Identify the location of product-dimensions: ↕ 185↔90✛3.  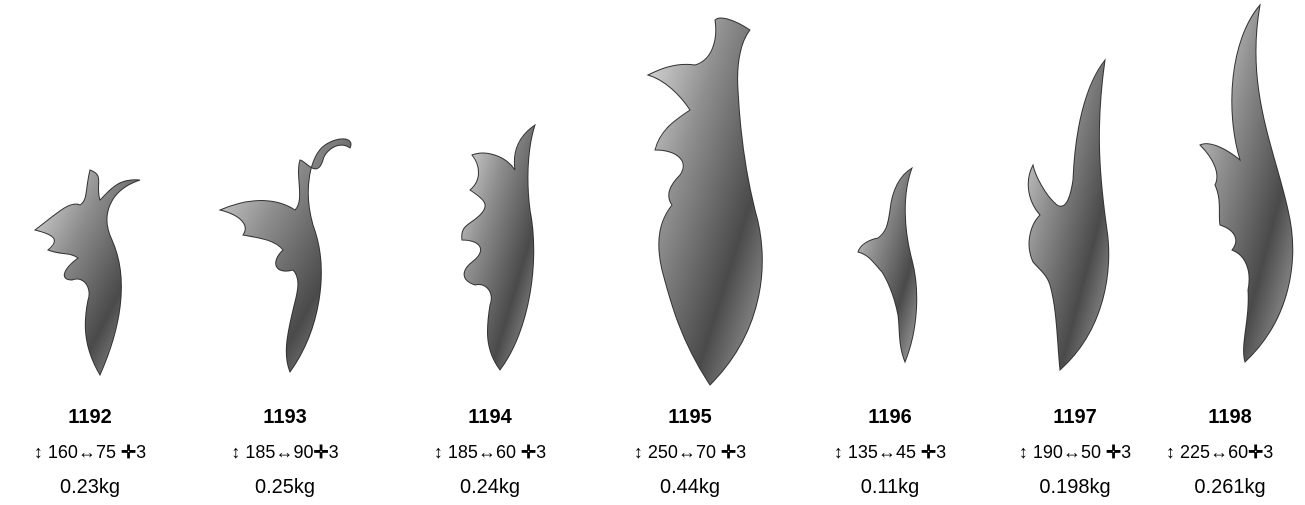
(285, 452).